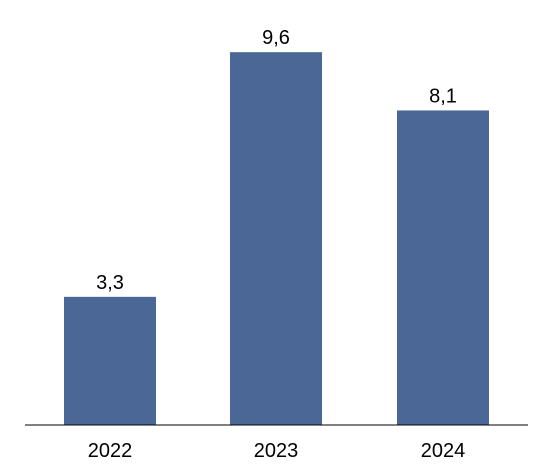  Describe the element at coordinates (443, 267) in the screenshot. I see `bar-2024` at that location.